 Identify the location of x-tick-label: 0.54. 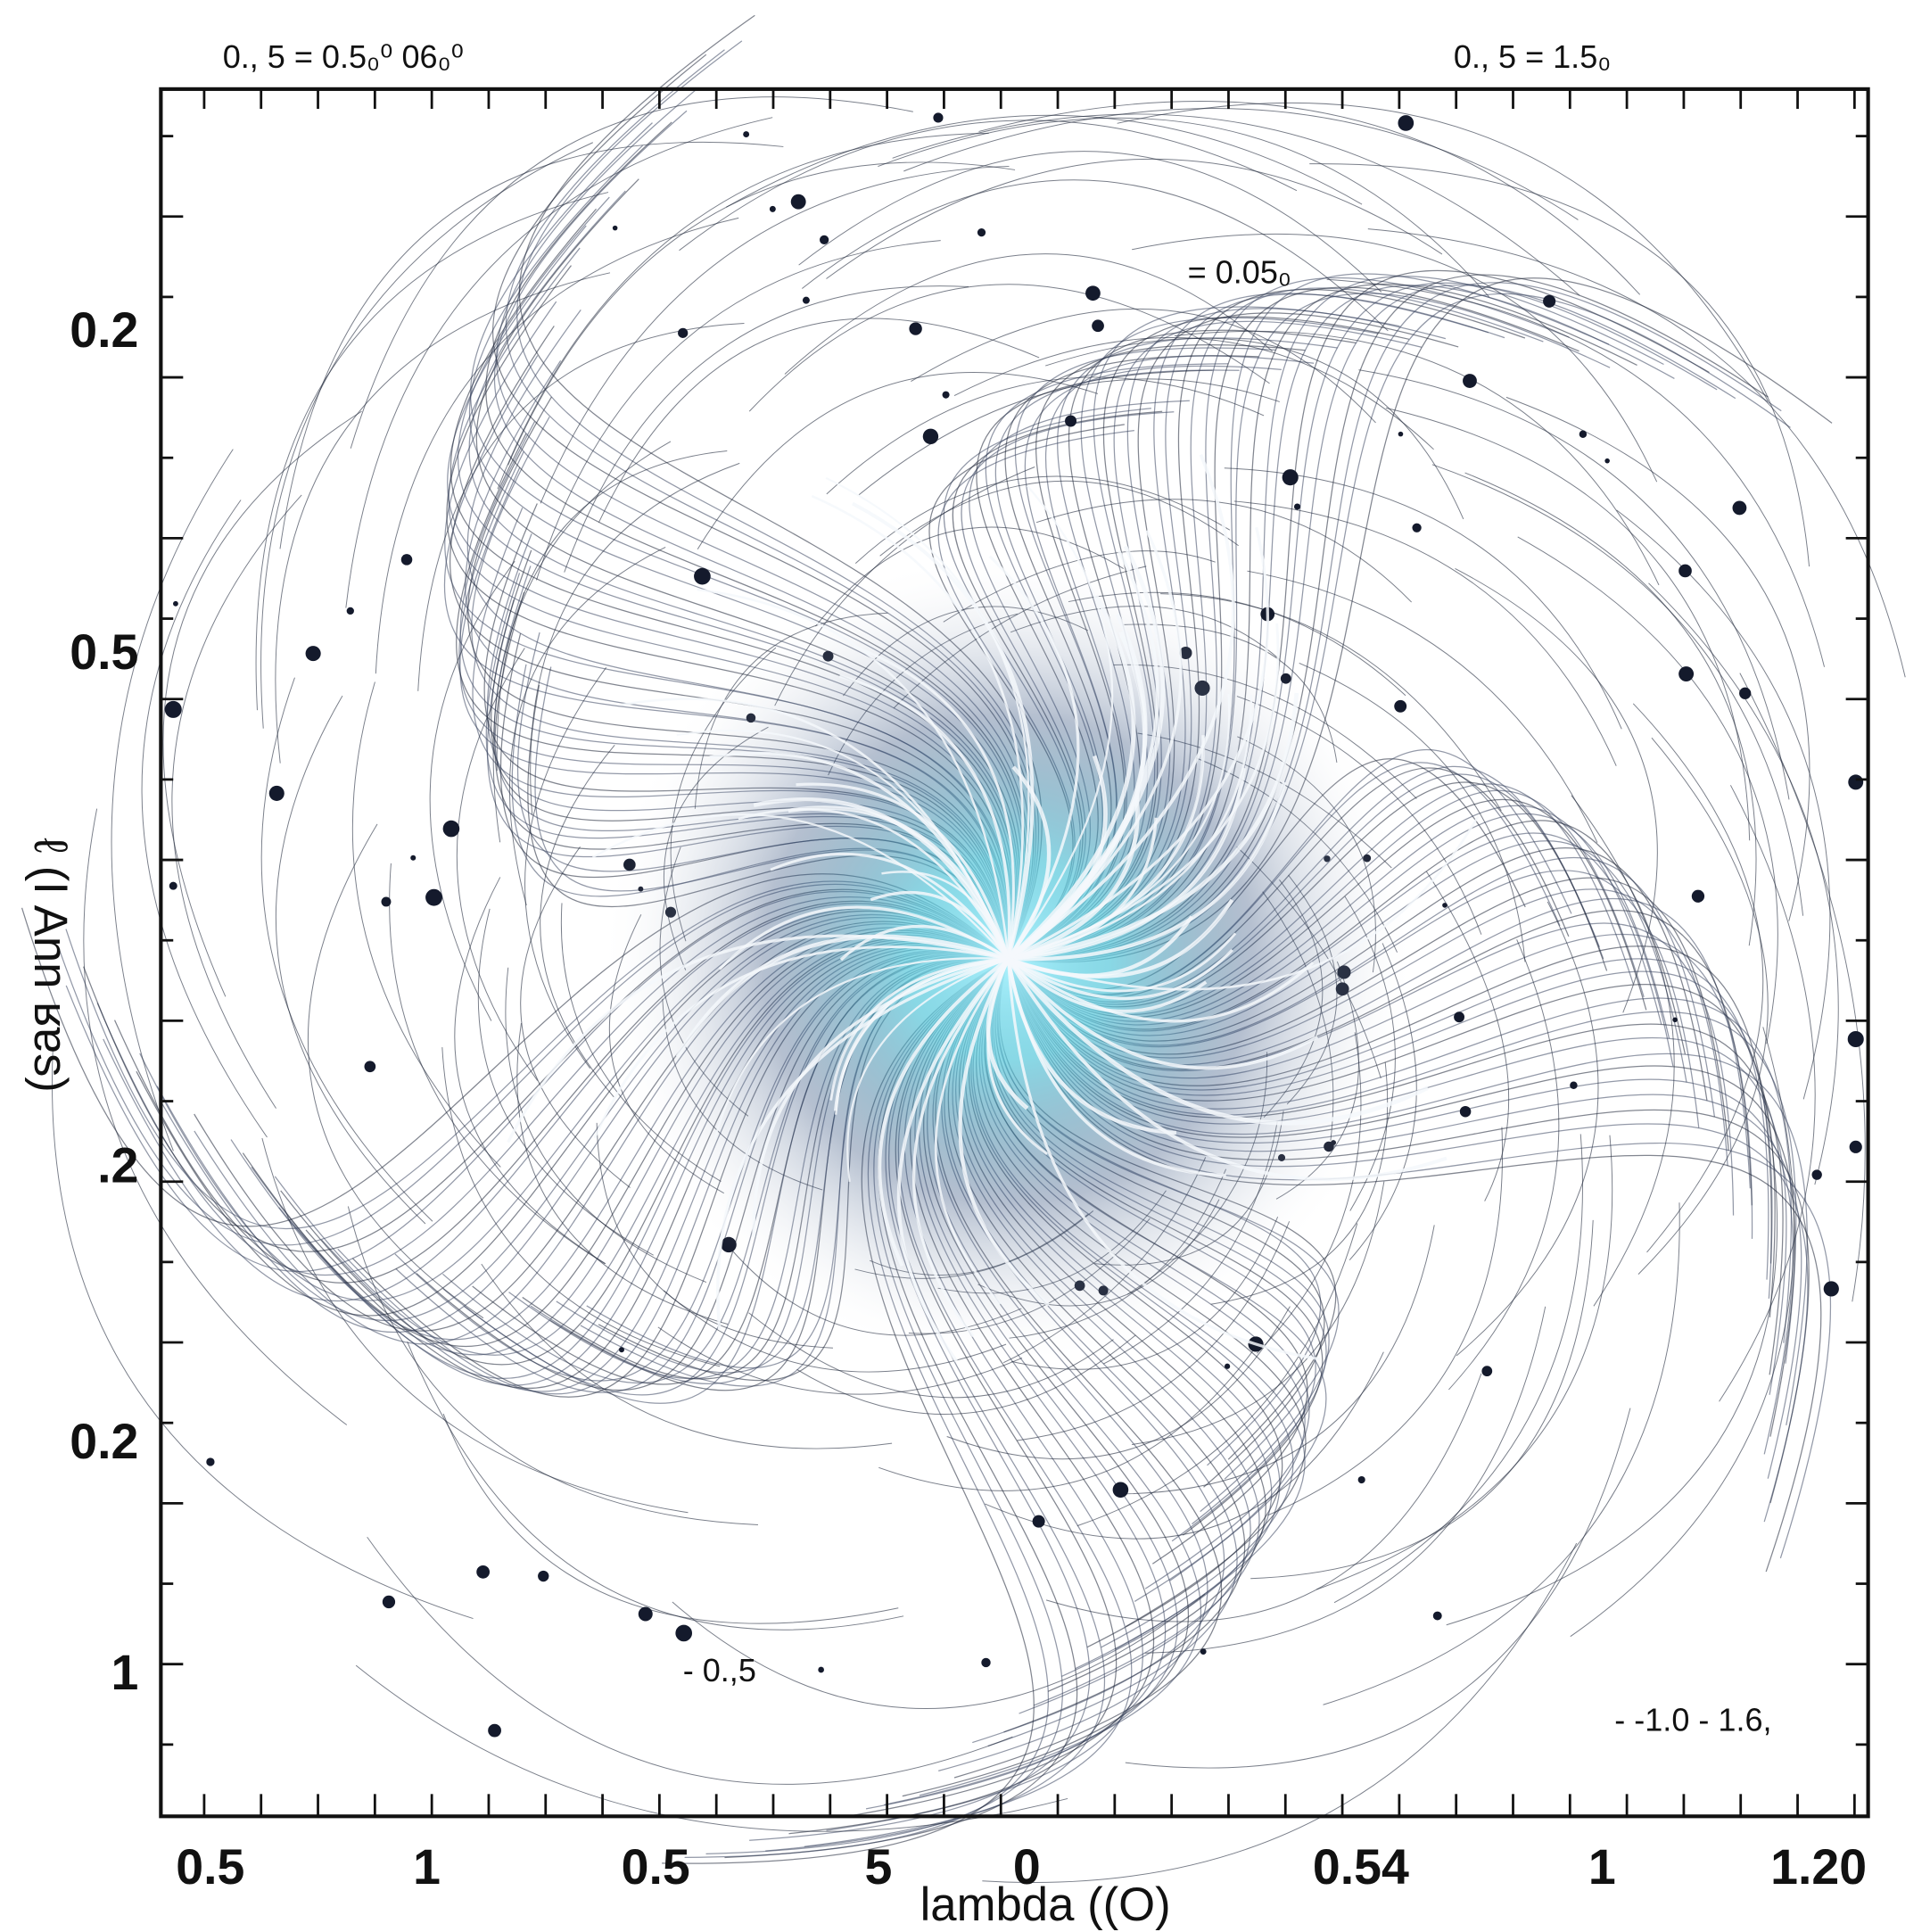
(1361, 1867).